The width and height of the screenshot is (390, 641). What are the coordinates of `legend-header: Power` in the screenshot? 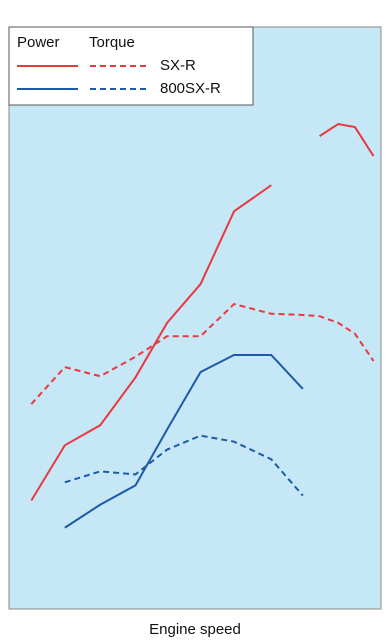 It's located at (38, 42).